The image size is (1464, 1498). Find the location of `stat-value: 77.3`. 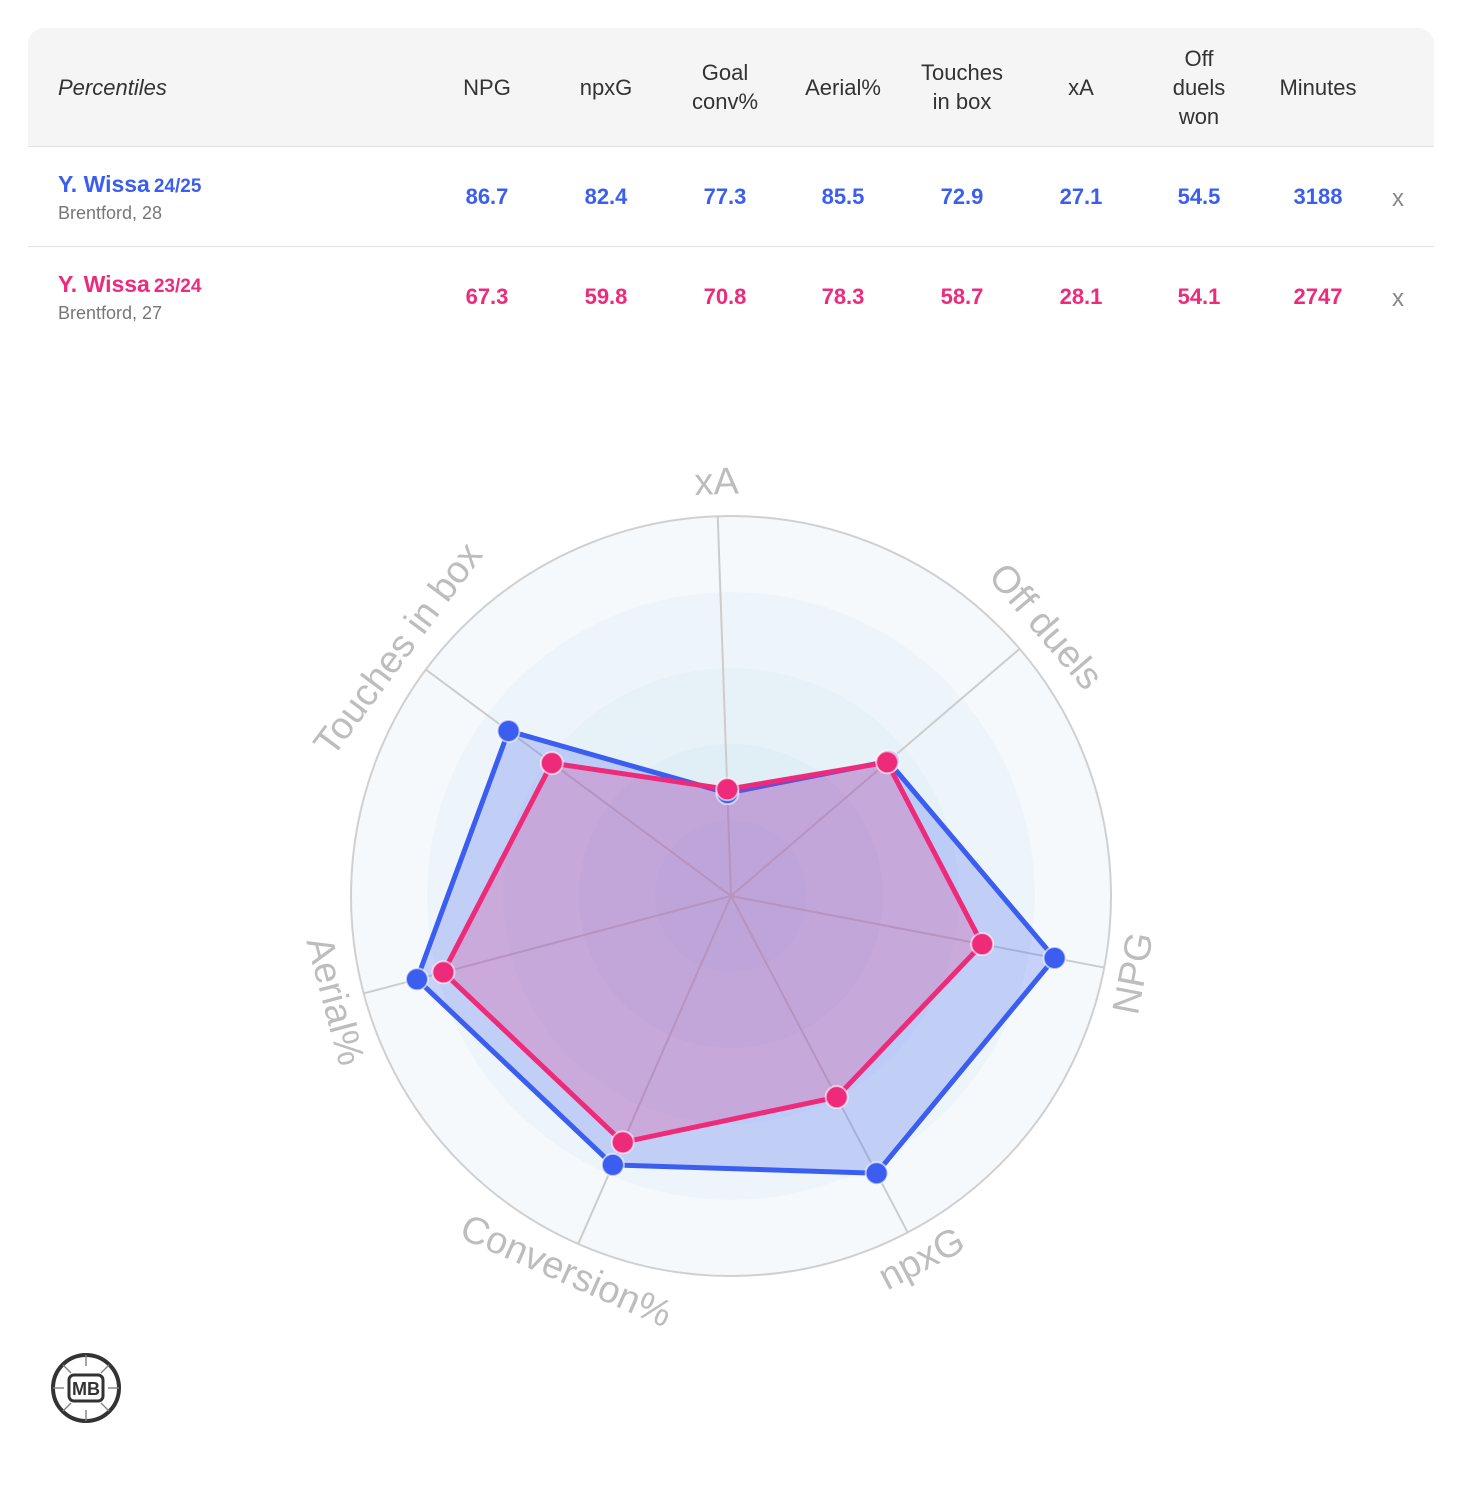

stat-value: 77.3 is located at coordinates (725, 196).